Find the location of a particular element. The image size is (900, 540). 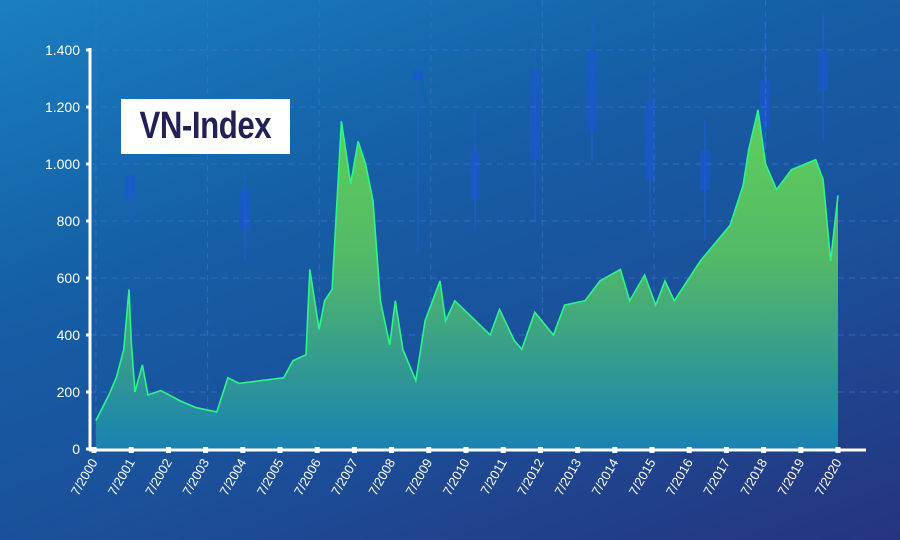

y-tick-labels: 0 200 400 600 800 1.000 1.200 1.400 is located at coordinates (62, 249).